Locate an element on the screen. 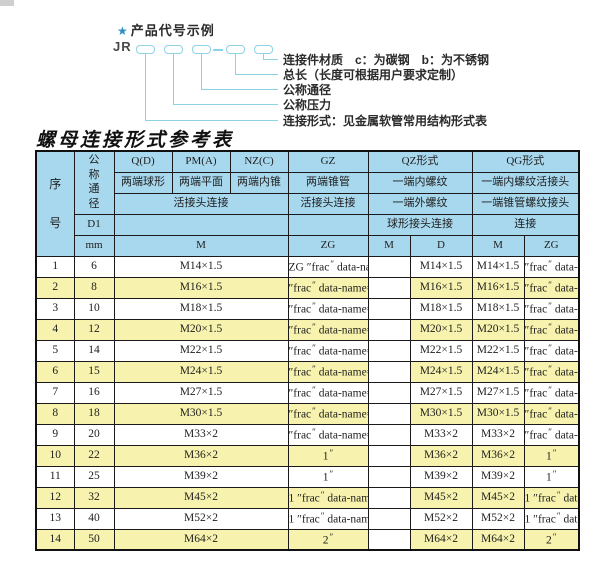  cell-qg-m: M24×1.5 is located at coordinates (498, 371).